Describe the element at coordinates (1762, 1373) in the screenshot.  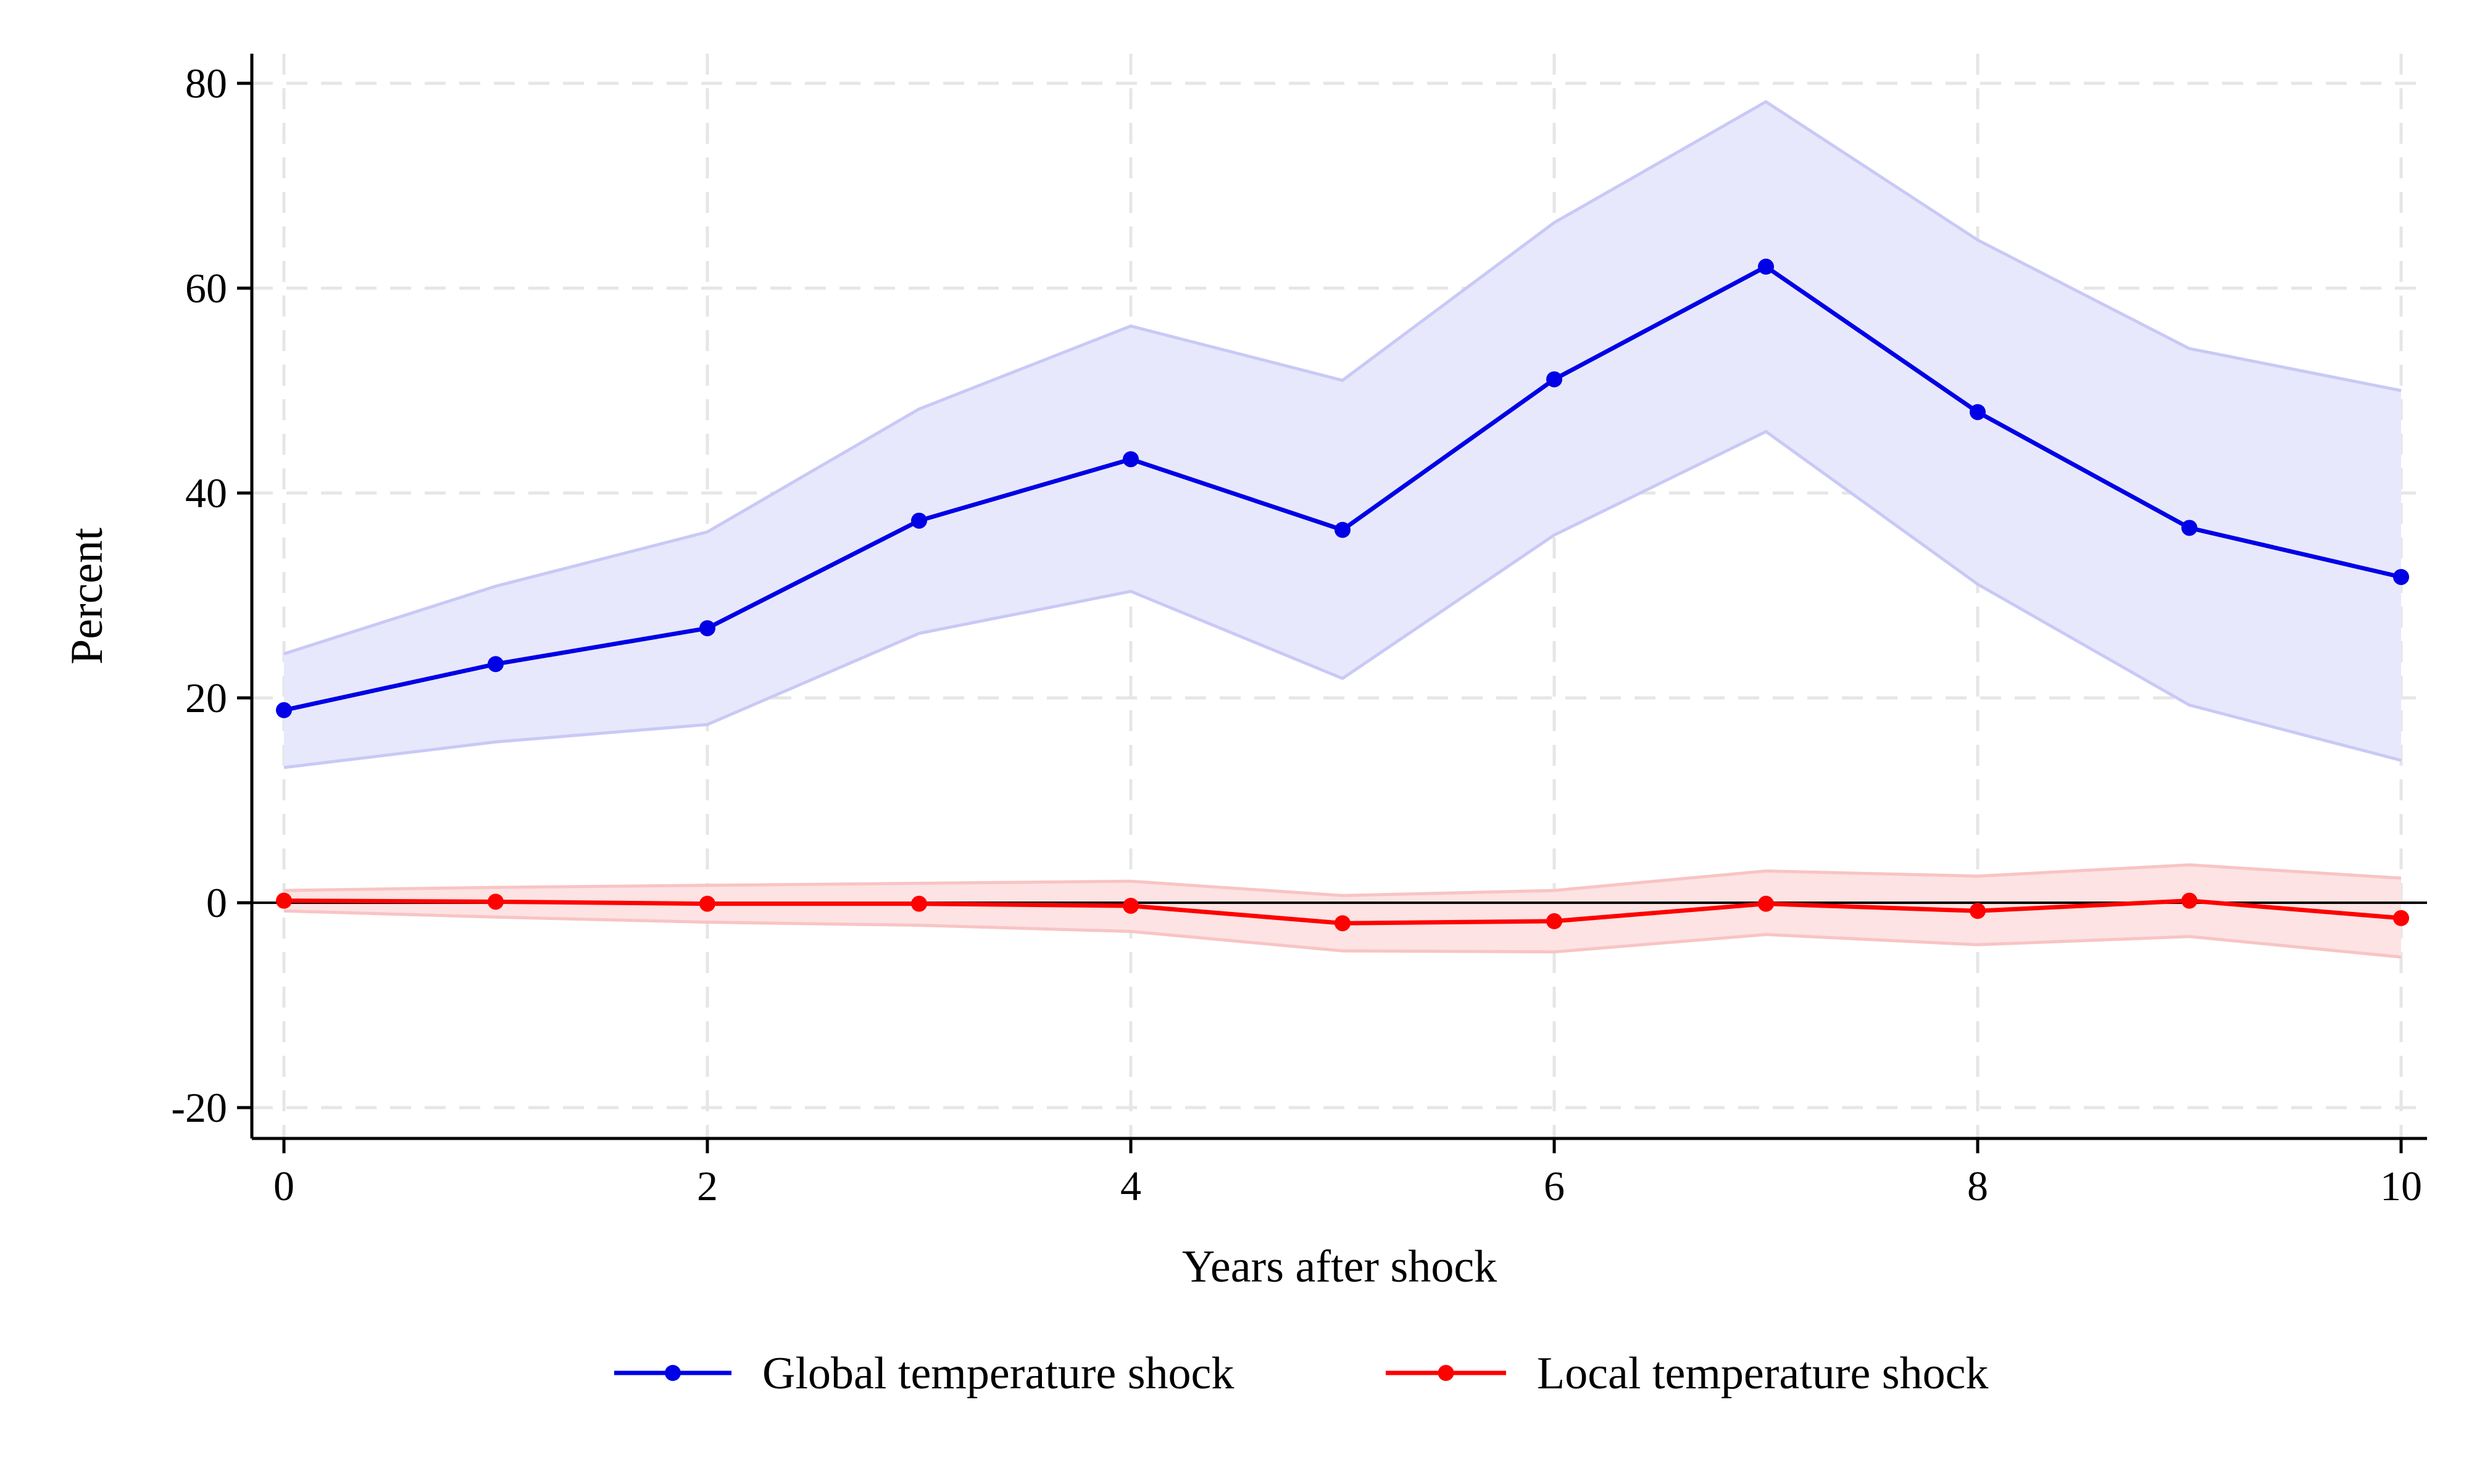
I see `legend-label: Local temperature shock` at that location.